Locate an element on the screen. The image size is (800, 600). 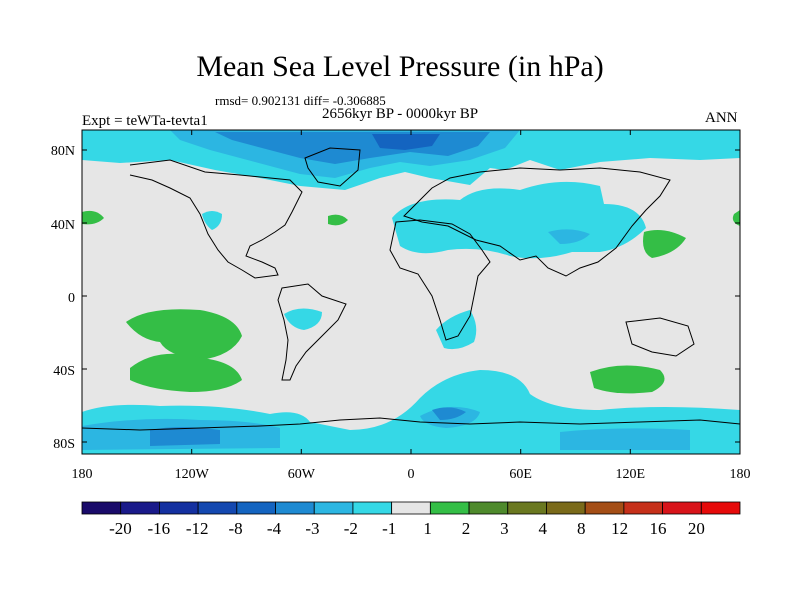
southernocean-anomaly-lightblue is located at coordinates (386, 428).